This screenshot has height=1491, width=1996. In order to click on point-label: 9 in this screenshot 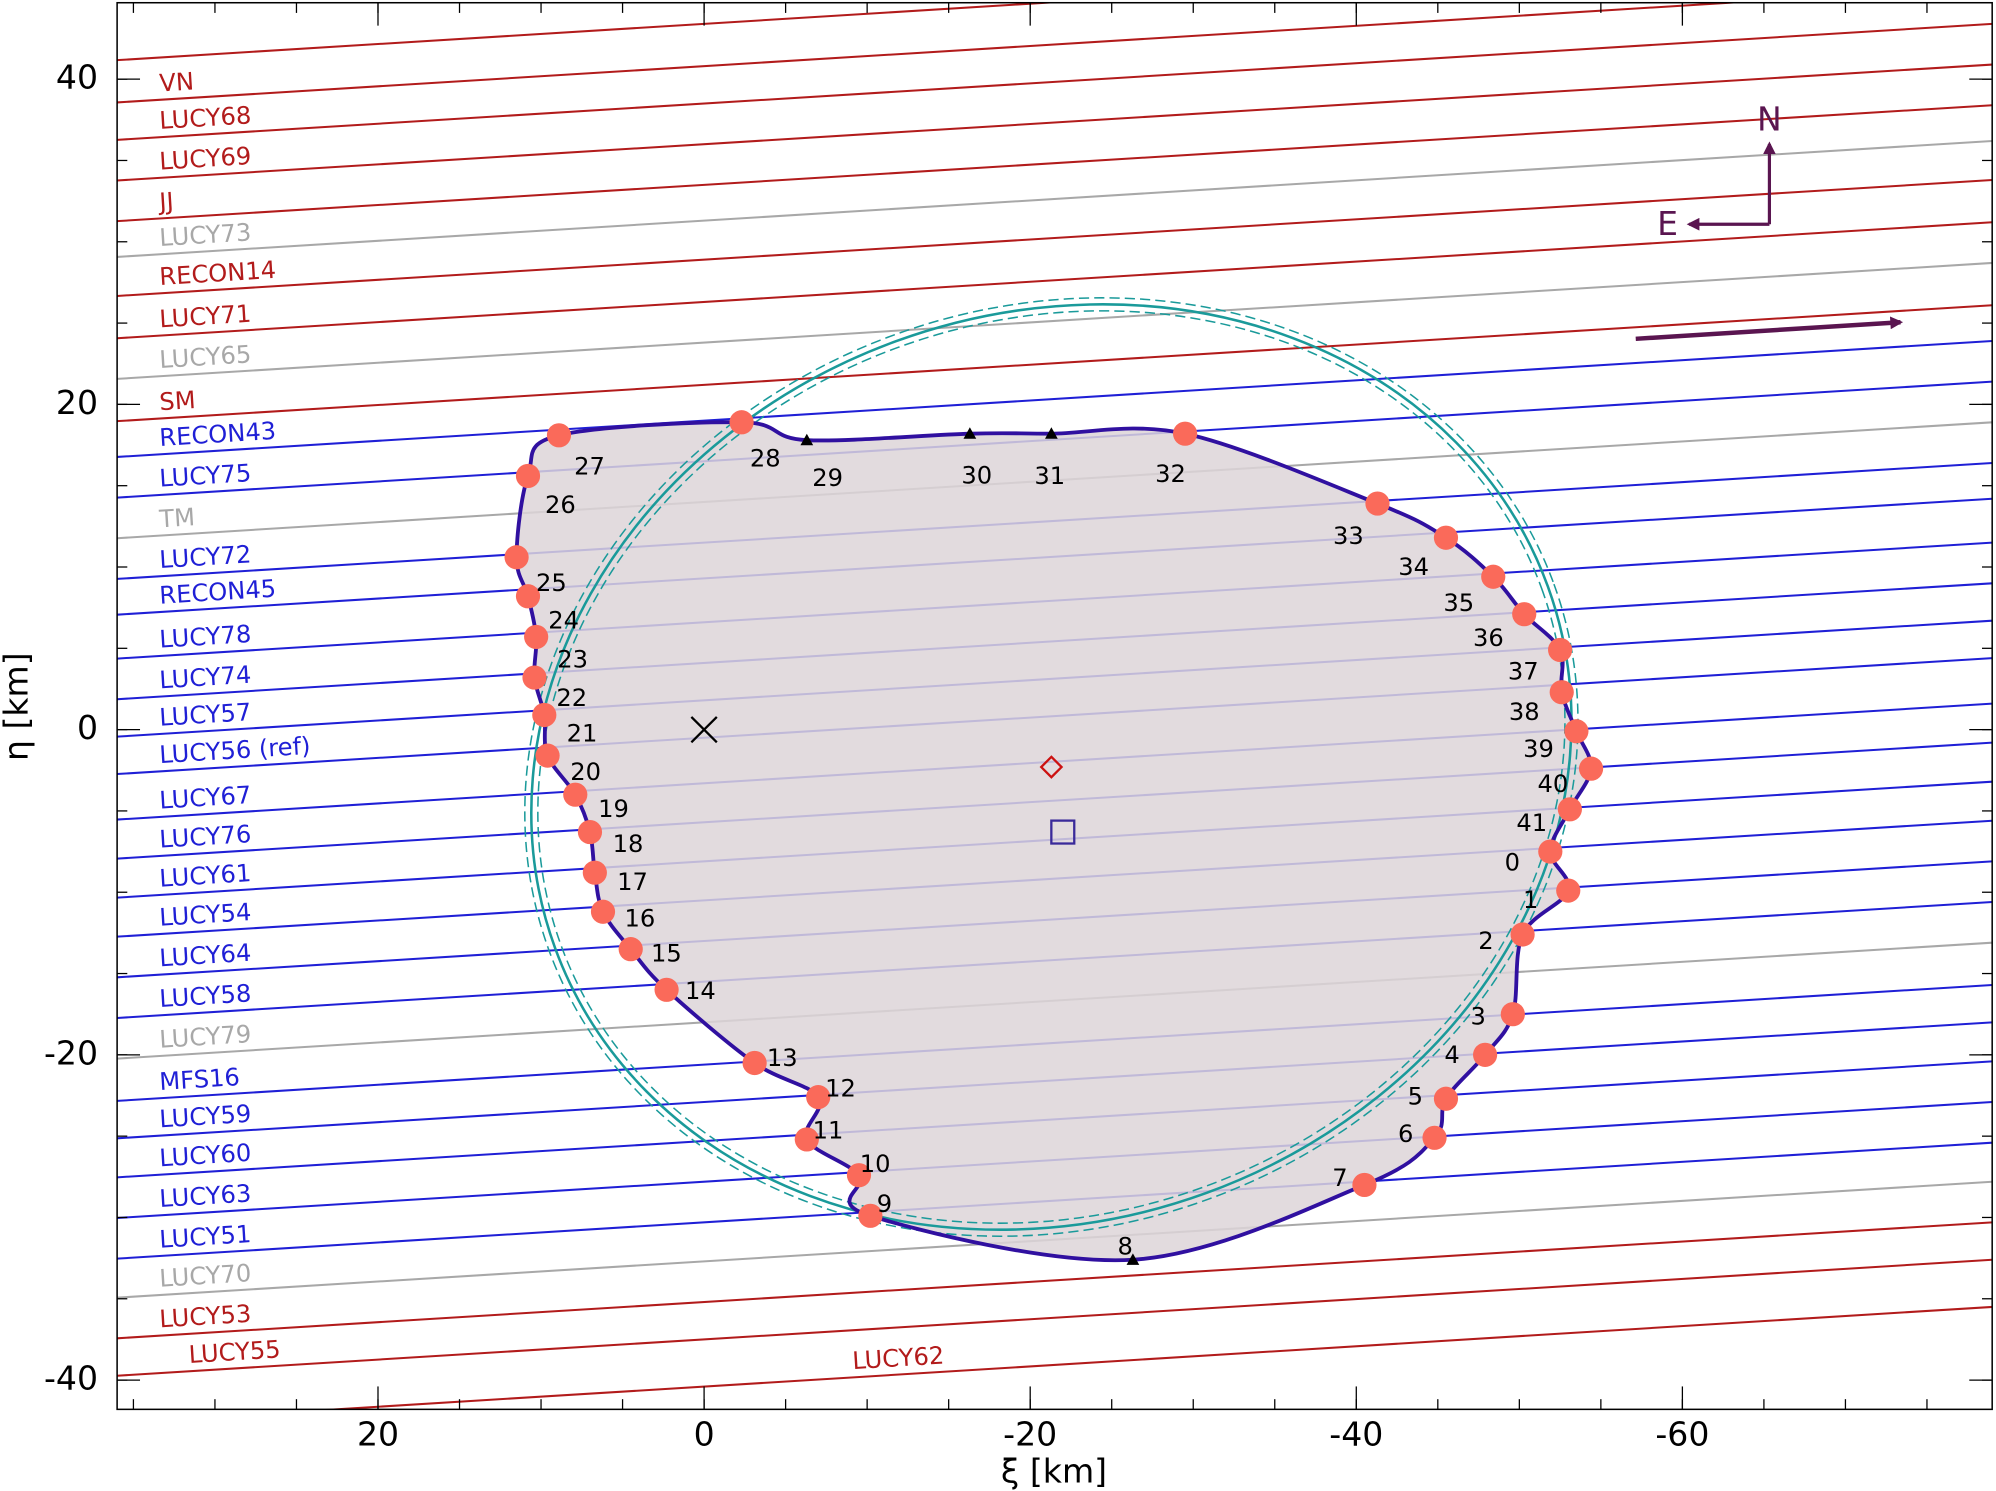, I will do `click(884, 1204)`.